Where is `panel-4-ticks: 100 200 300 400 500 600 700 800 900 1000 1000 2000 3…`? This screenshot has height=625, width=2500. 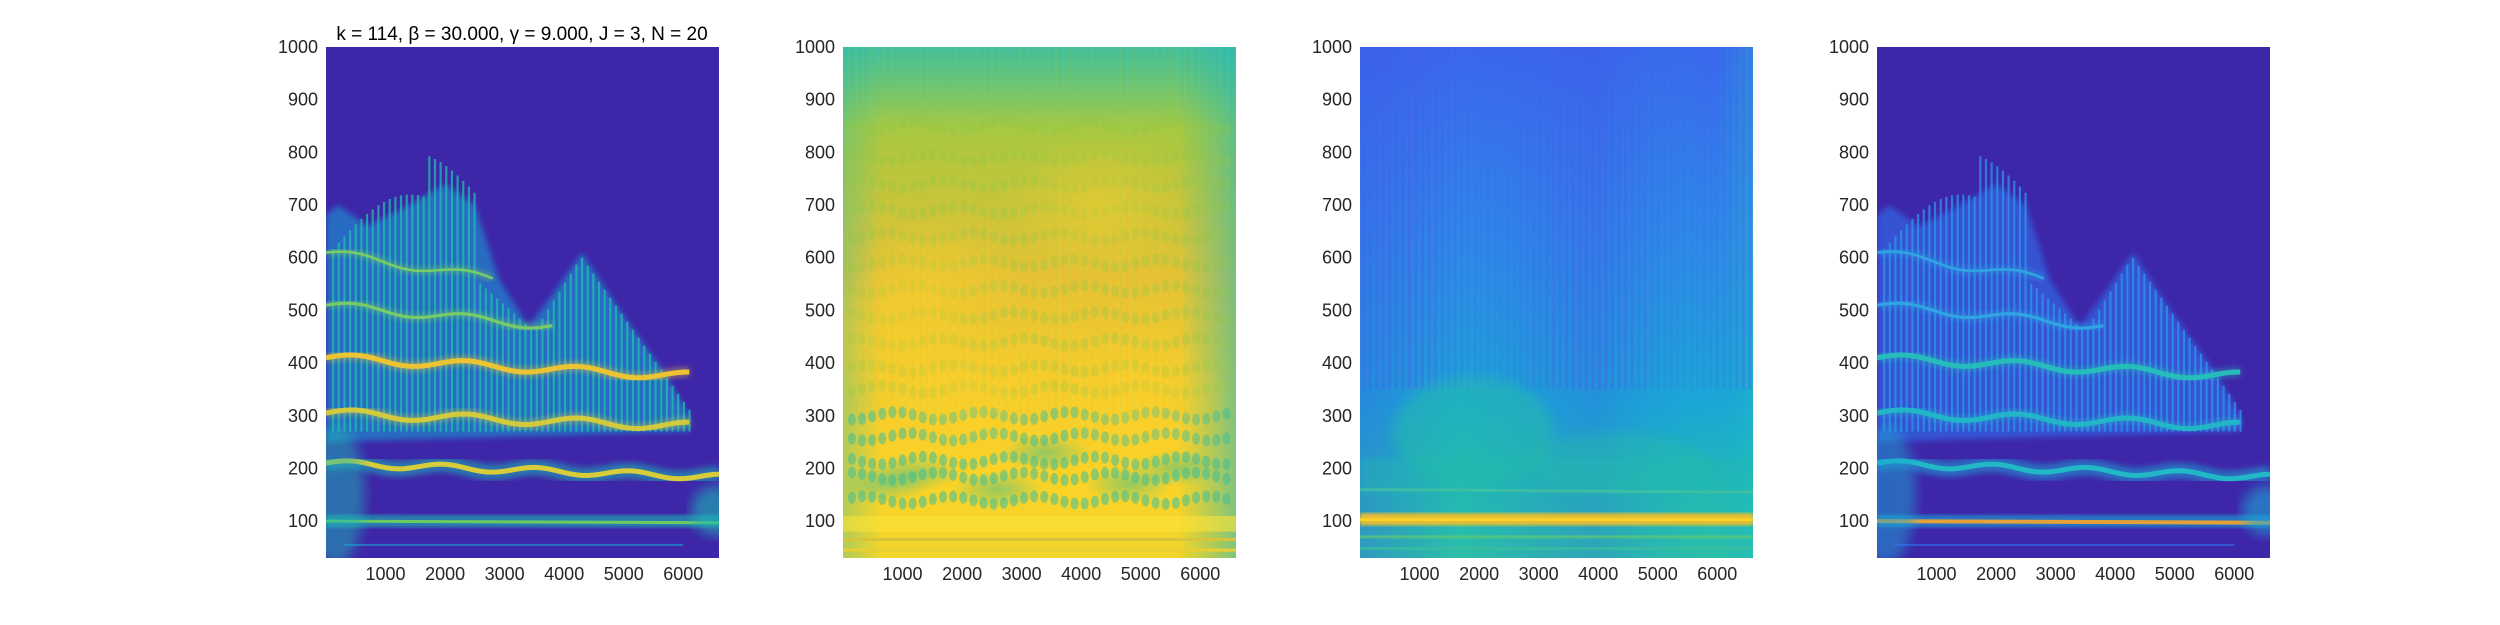
panel-4-ticks: 100 200 300 400 500 600 700 800 900 1000 1000 2000 3… is located at coordinates (2041, 310).